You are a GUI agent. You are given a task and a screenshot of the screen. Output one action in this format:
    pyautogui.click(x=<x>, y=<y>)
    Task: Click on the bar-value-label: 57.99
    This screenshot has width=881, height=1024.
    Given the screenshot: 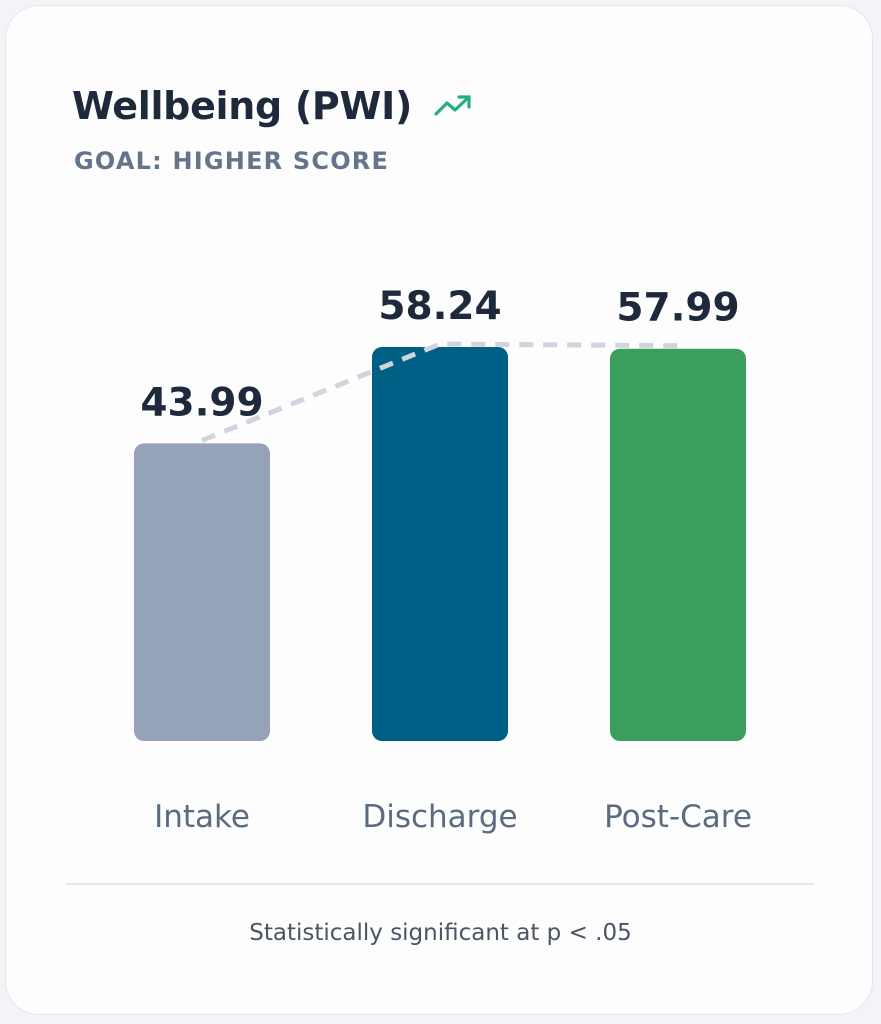 What is the action you would take?
    pyautogui.click(x=677, y=308)
    